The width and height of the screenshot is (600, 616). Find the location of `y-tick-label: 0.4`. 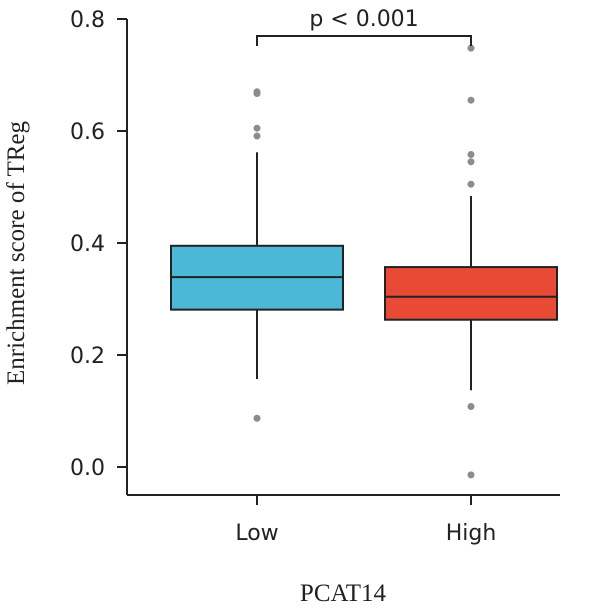

y-tick-label: 0.4 is located at coordinates (87, 244).